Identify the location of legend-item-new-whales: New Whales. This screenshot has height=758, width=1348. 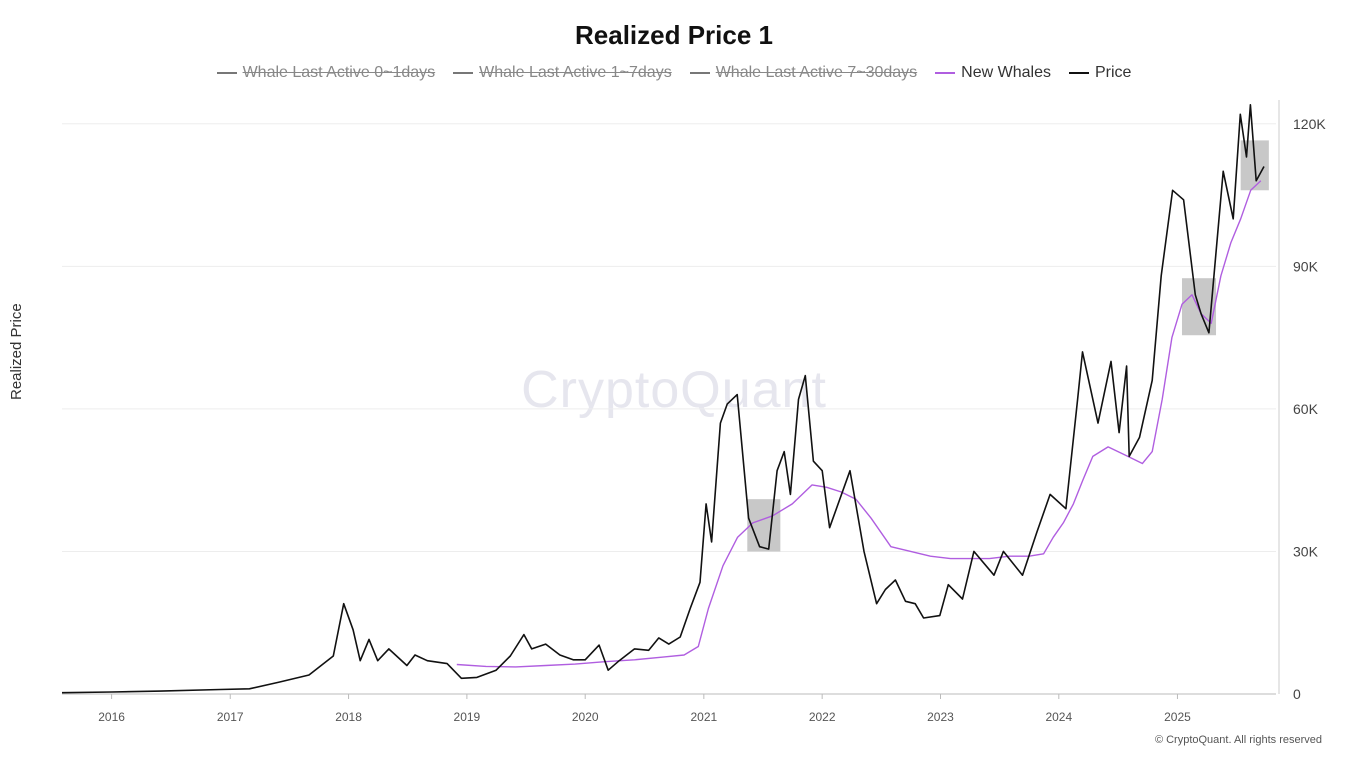
(993, 73).